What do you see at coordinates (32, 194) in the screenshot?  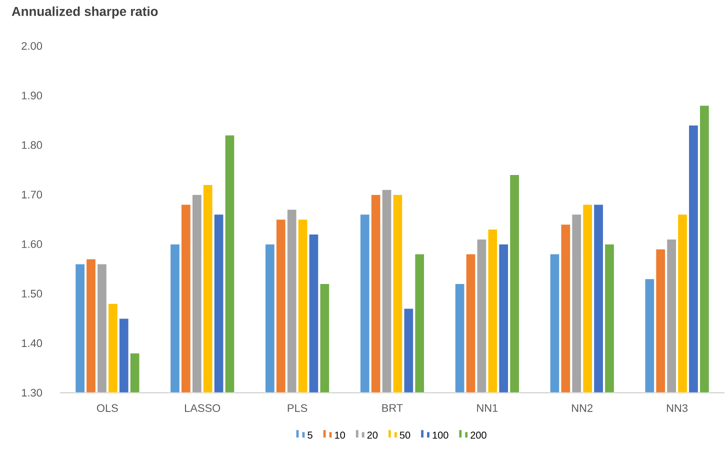 I see `y-tick-label: 1.70` at bounding box center [32, 194].